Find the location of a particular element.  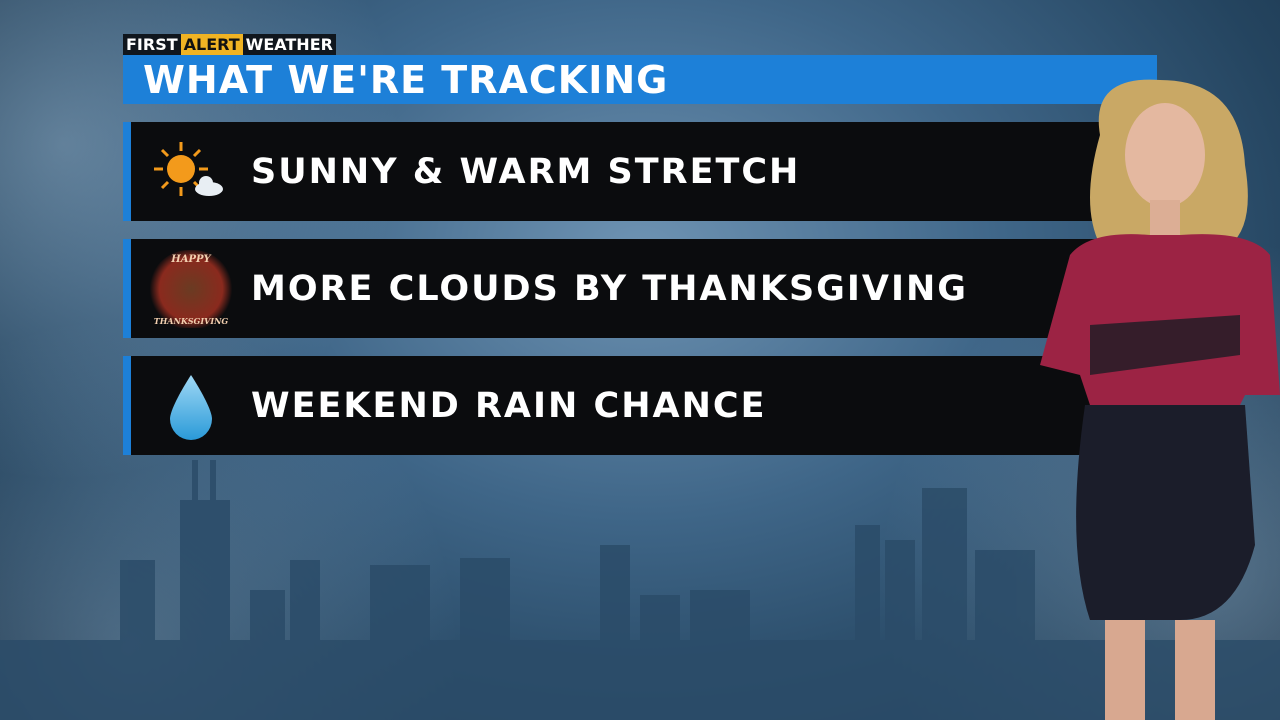

logo-weather: WEATHER is located at coordinates (289, 44).